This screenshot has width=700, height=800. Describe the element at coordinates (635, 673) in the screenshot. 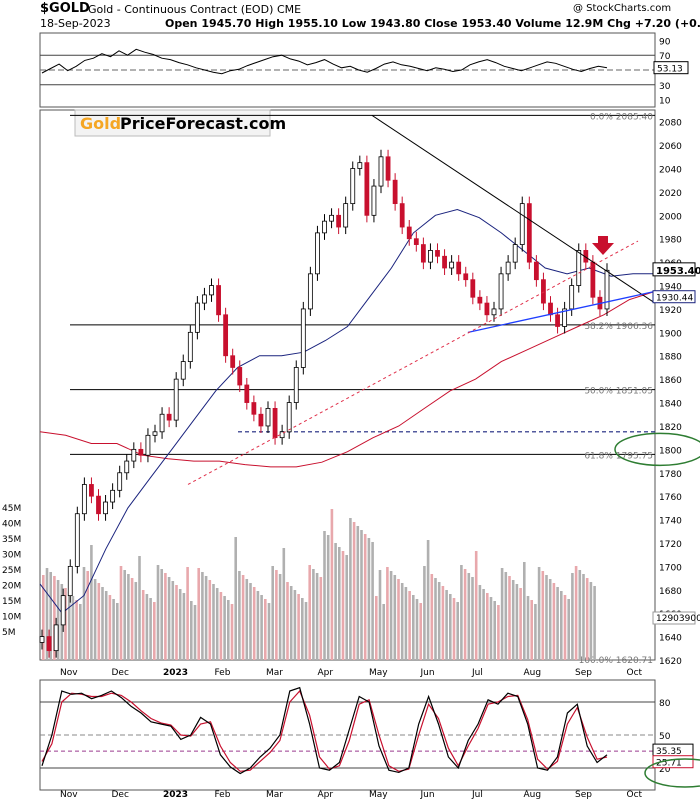

I see `x-axis-label: Oct` at that location.